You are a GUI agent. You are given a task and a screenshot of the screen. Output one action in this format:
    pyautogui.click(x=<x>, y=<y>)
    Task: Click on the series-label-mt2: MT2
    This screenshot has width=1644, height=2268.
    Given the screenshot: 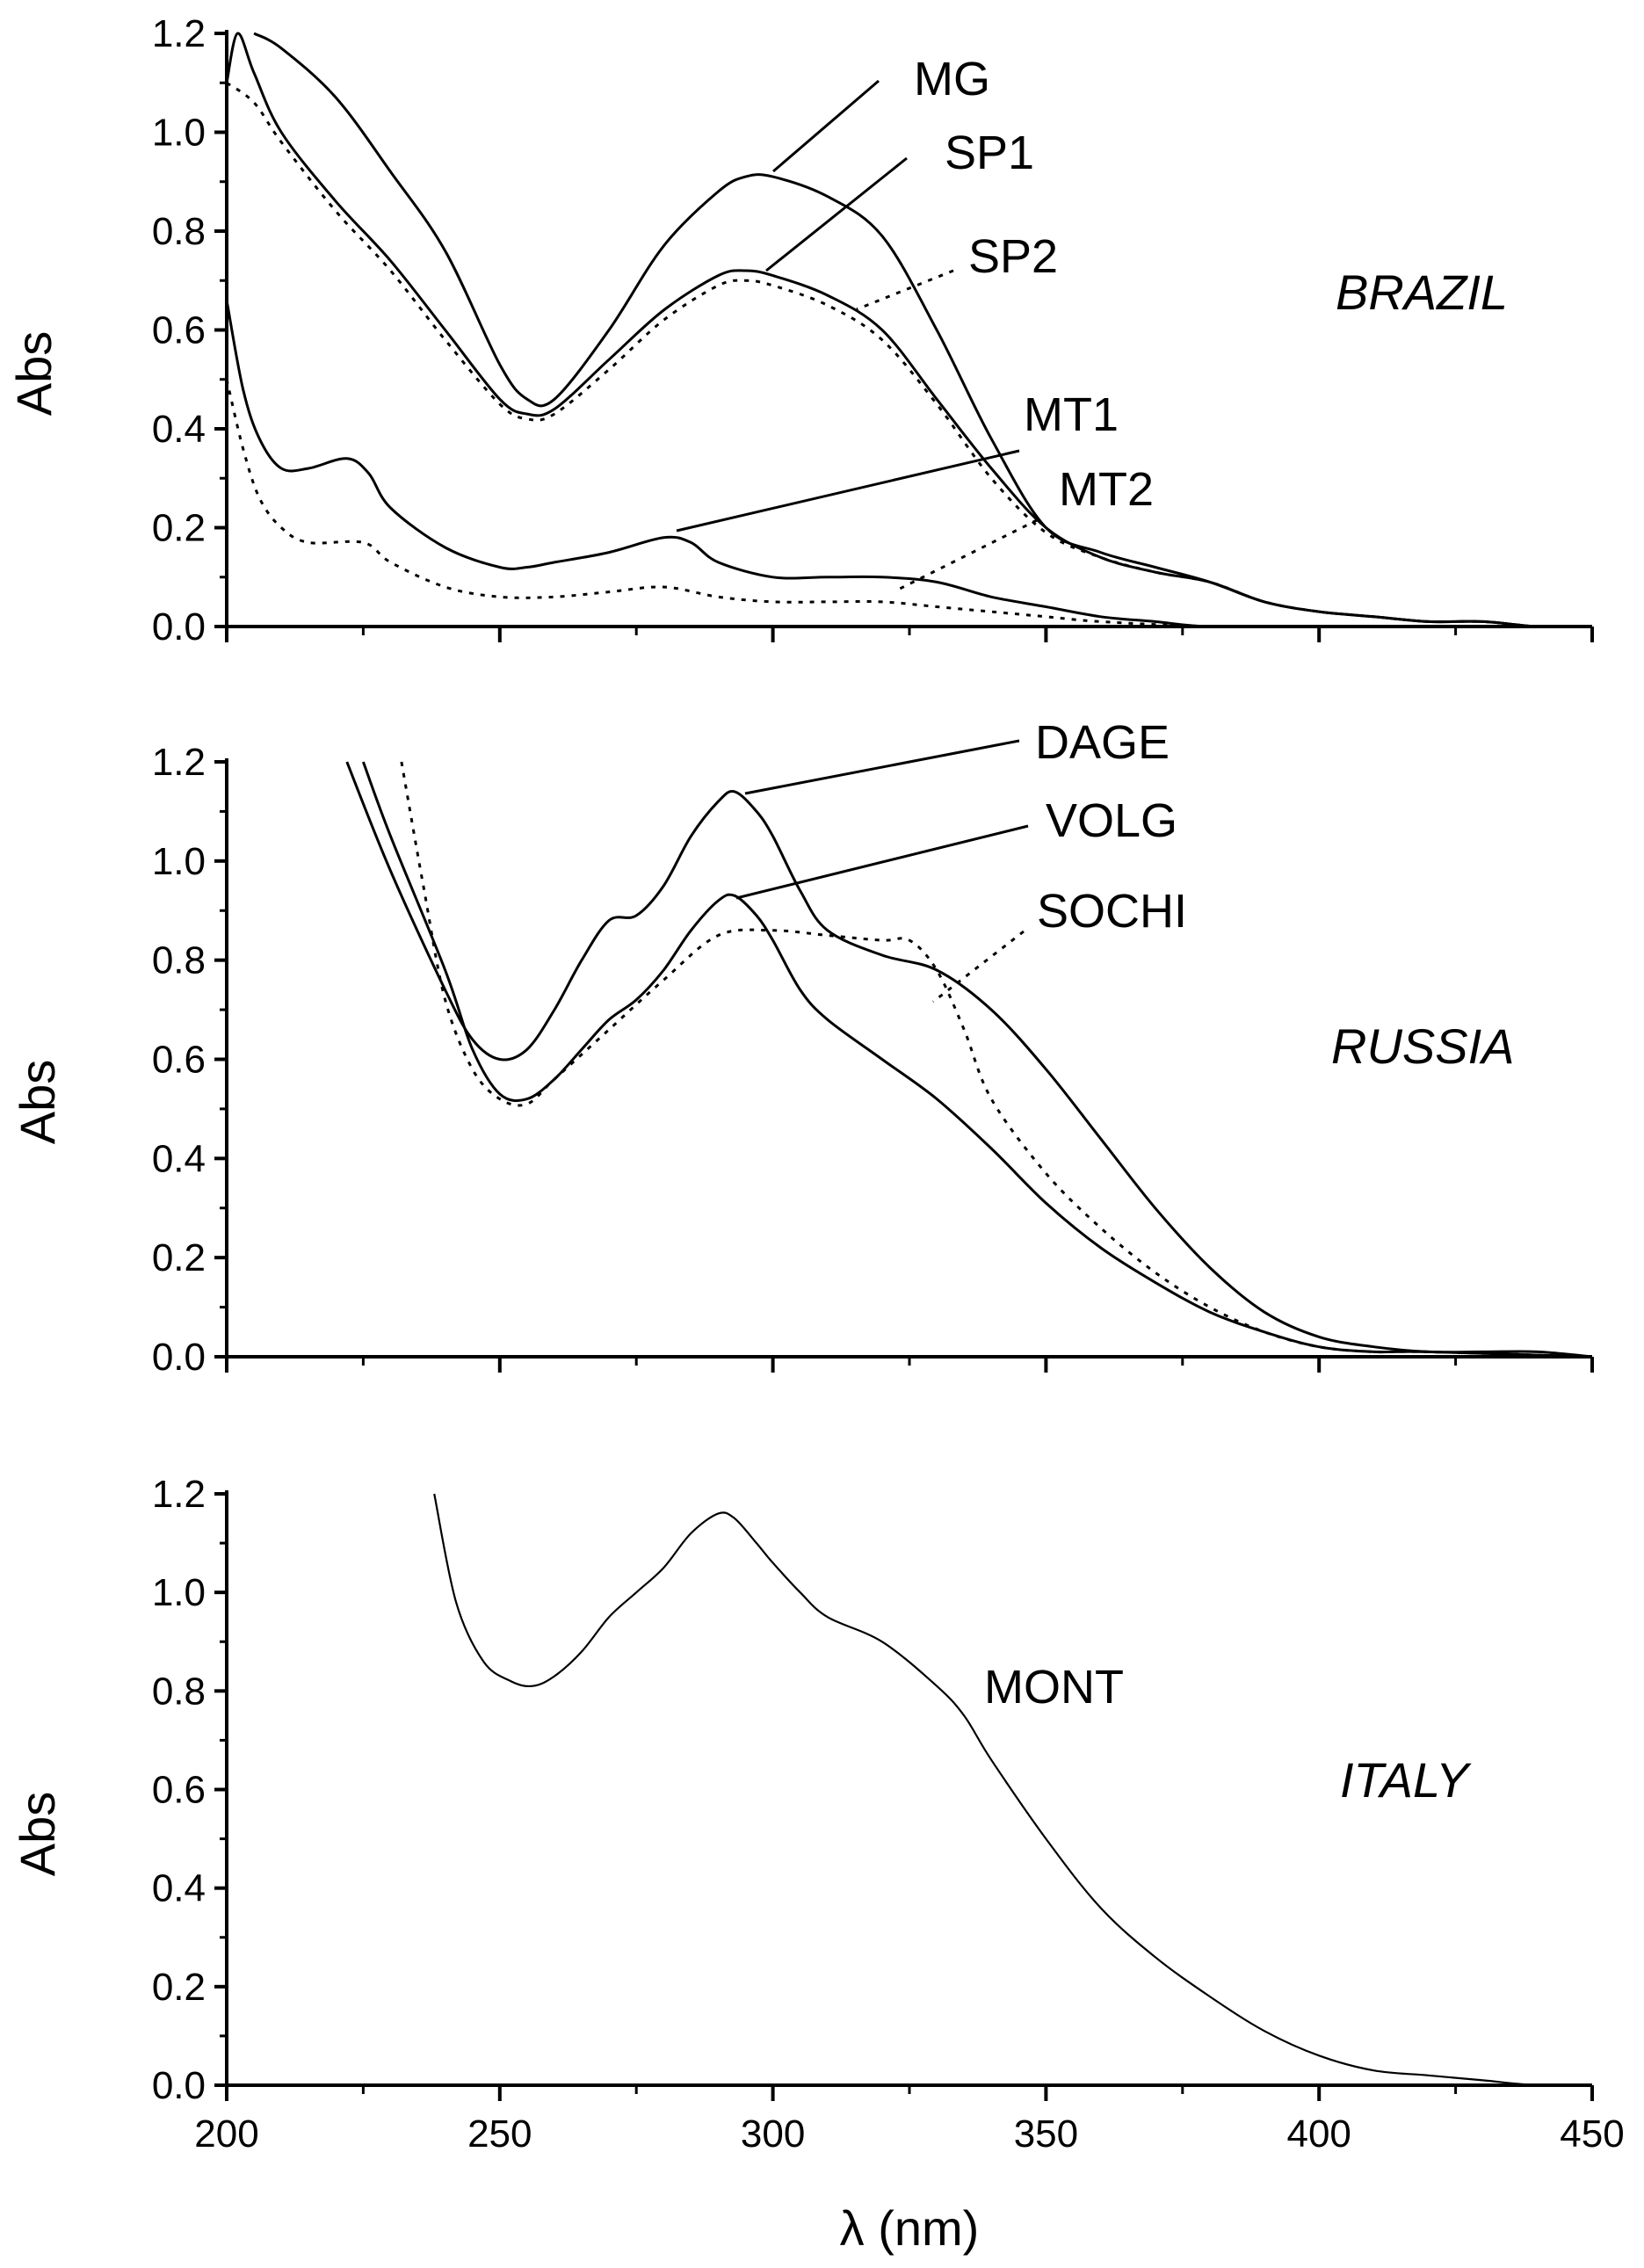 What is the action you would take?
    pyautogui.click(x=1106, y=490)
    